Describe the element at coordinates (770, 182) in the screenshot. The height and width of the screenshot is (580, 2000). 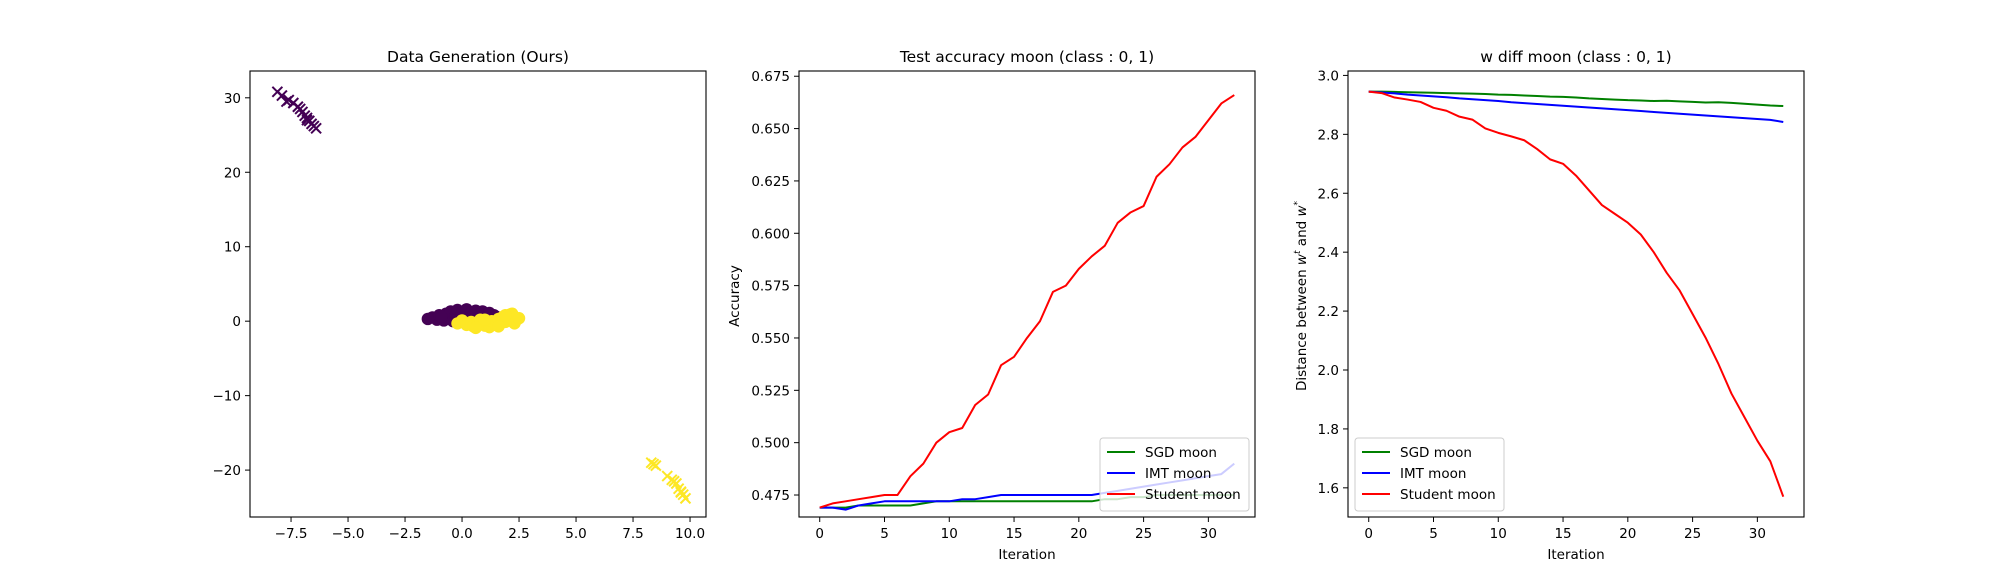
I see `accuracy-ytick-label: 0.625` at that location.